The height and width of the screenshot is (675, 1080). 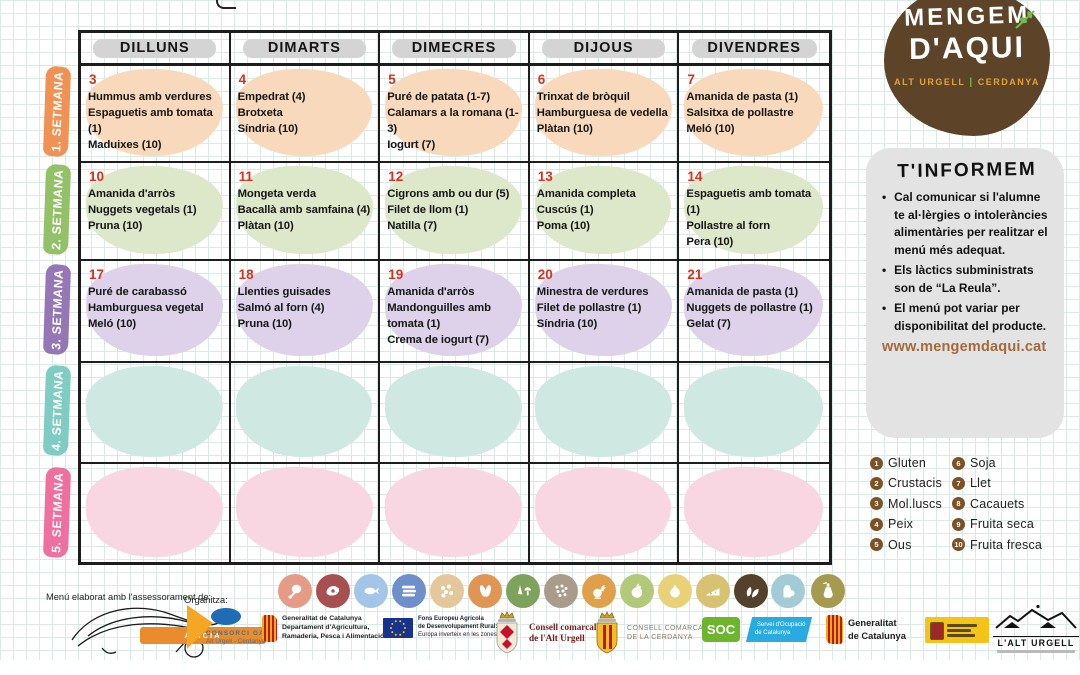 I want to click on soc-band: Servei d'Ocupació de Catalunya, so click(x=779, y=629).